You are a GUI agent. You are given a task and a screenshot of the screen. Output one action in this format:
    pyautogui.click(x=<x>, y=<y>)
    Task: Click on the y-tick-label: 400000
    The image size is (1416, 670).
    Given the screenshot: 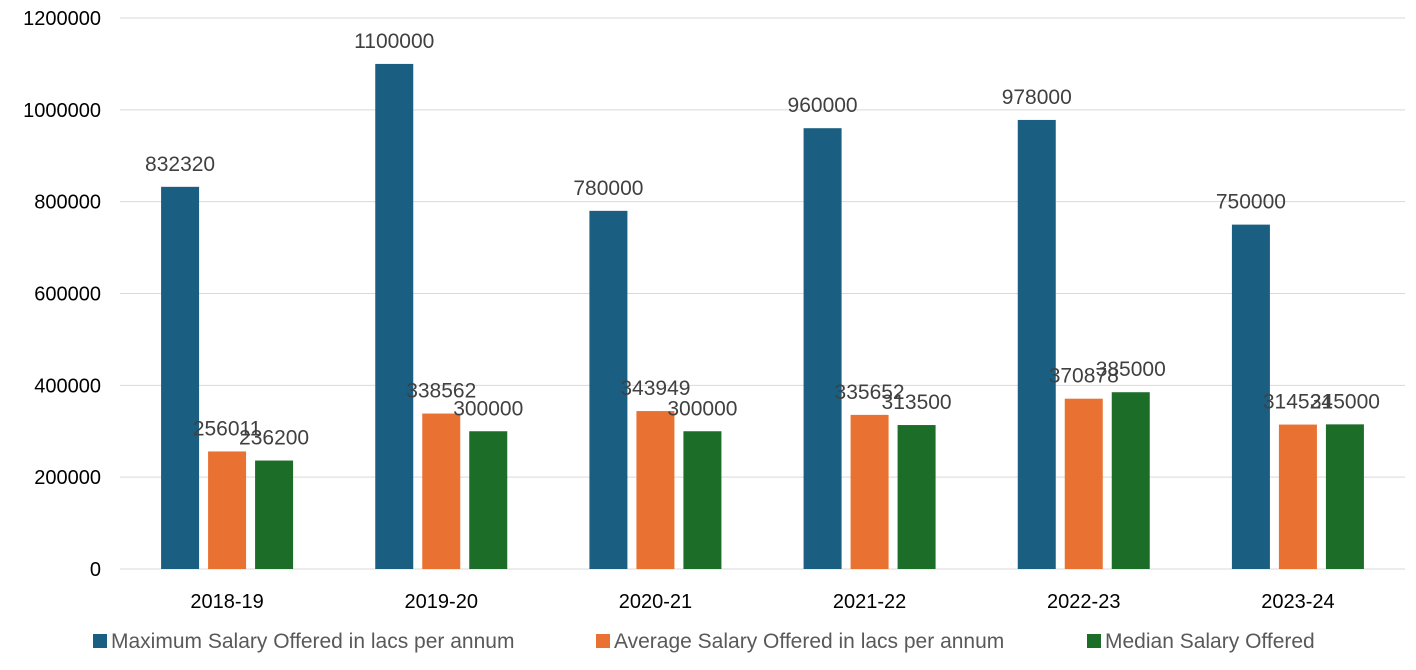 What is the action you would take?
    pyautogui.click(x=67, y=386)
    